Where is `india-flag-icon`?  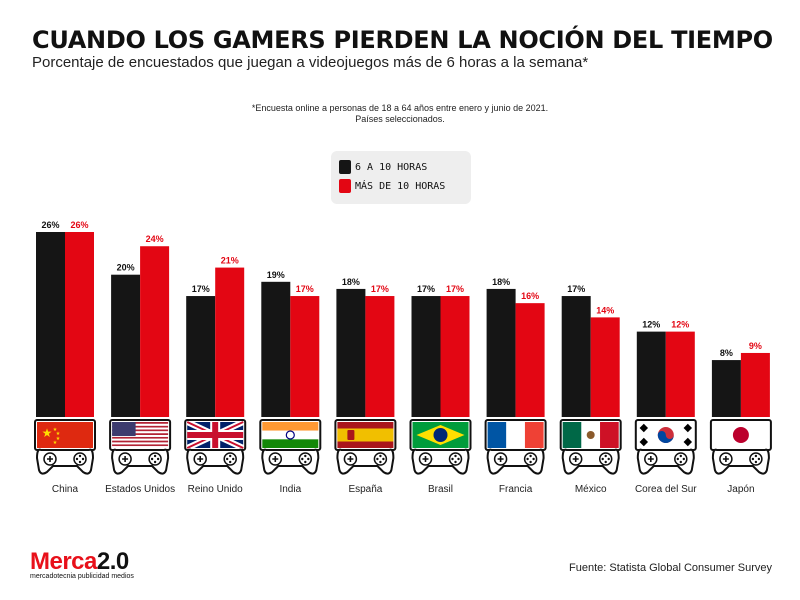
india-flag-icon is located at coordinates (290, 435).